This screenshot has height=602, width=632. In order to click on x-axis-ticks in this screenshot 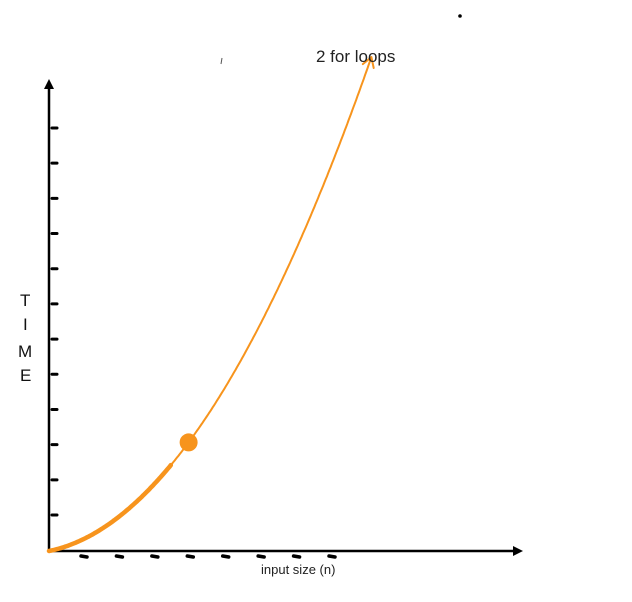, I will do `click(208, 556)`.